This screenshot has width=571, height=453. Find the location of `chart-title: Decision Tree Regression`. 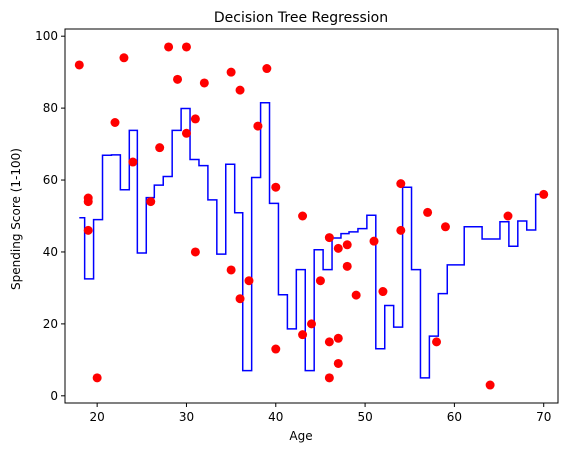

chart-title: Decision Tree Regression is located at coordinates (301, 18).